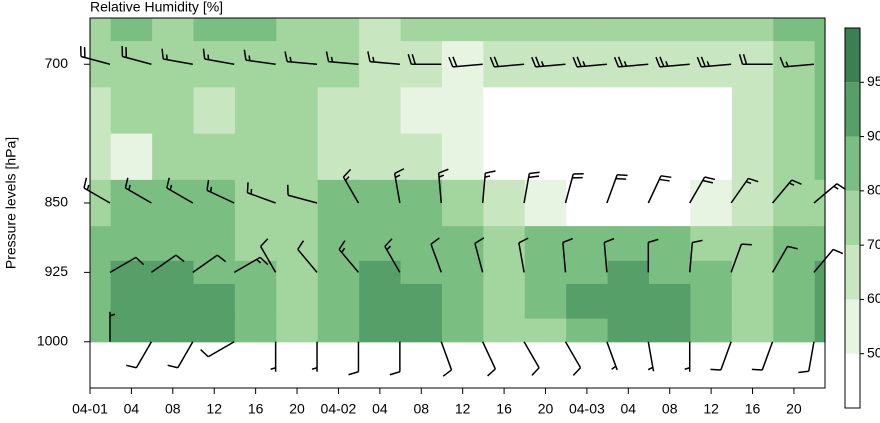 The height and width of the screenshot is (423, 880). I want to click on colorbar-tick-label: 70, so click(873, 244).